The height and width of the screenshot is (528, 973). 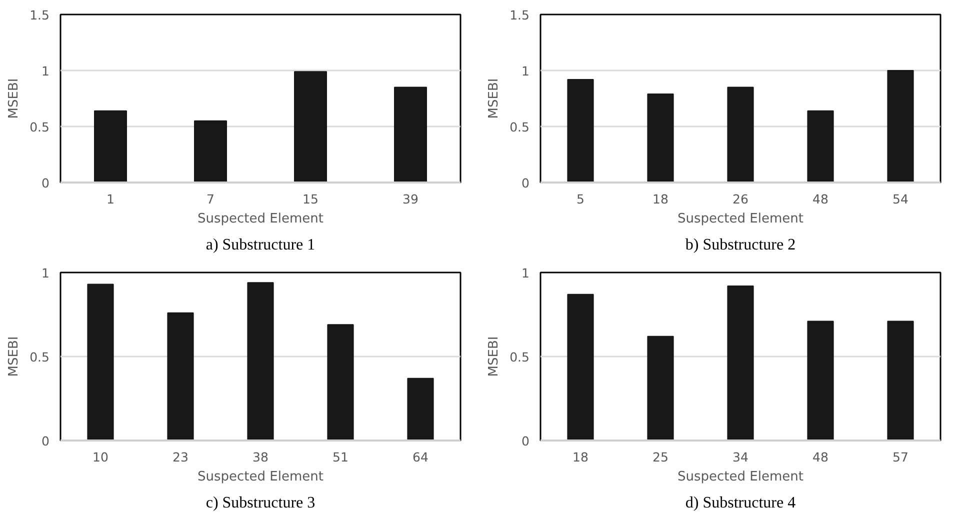 I want to click on text: c) Substructure 3, so click(x=261, y=503).